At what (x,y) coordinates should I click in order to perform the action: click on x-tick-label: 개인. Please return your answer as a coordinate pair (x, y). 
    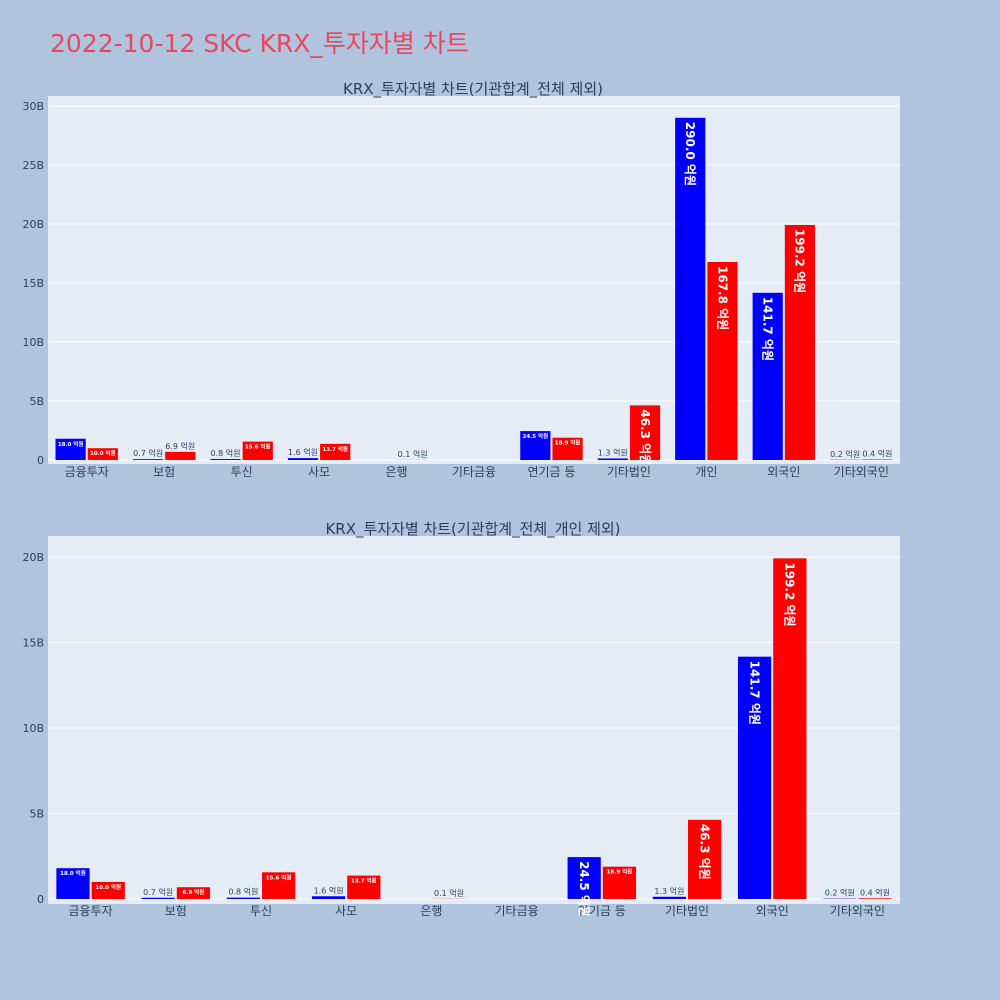
    Looking at the image, I should click on (706, 472).